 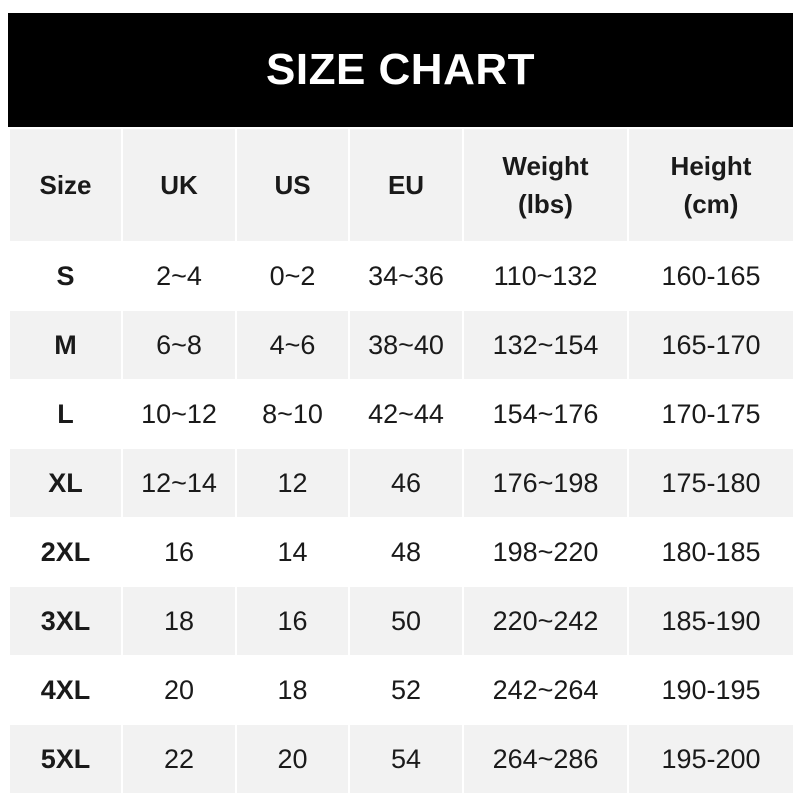 I want to click on cell-eu: 54, so click(x=406, y=758).